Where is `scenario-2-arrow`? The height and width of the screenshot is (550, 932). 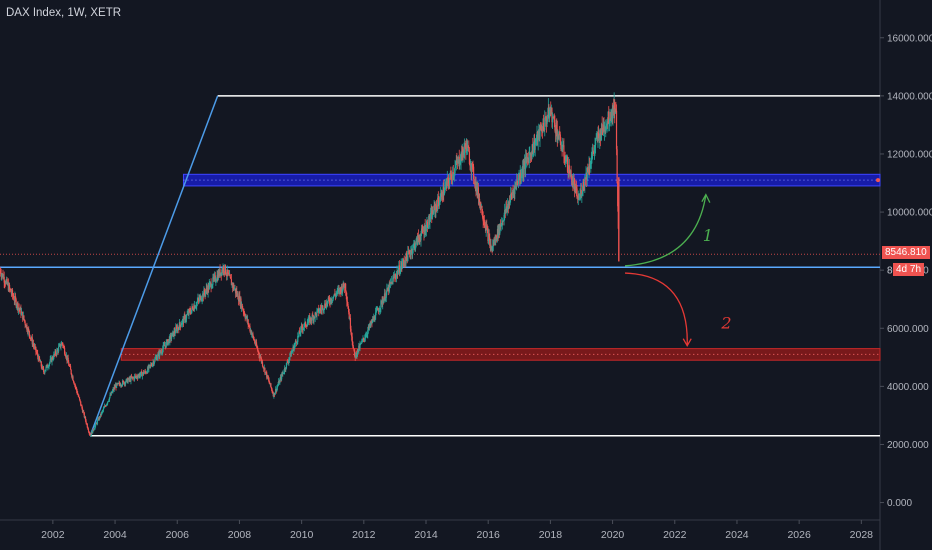 scenario-2-arrow is located at coordinates (656, 309).